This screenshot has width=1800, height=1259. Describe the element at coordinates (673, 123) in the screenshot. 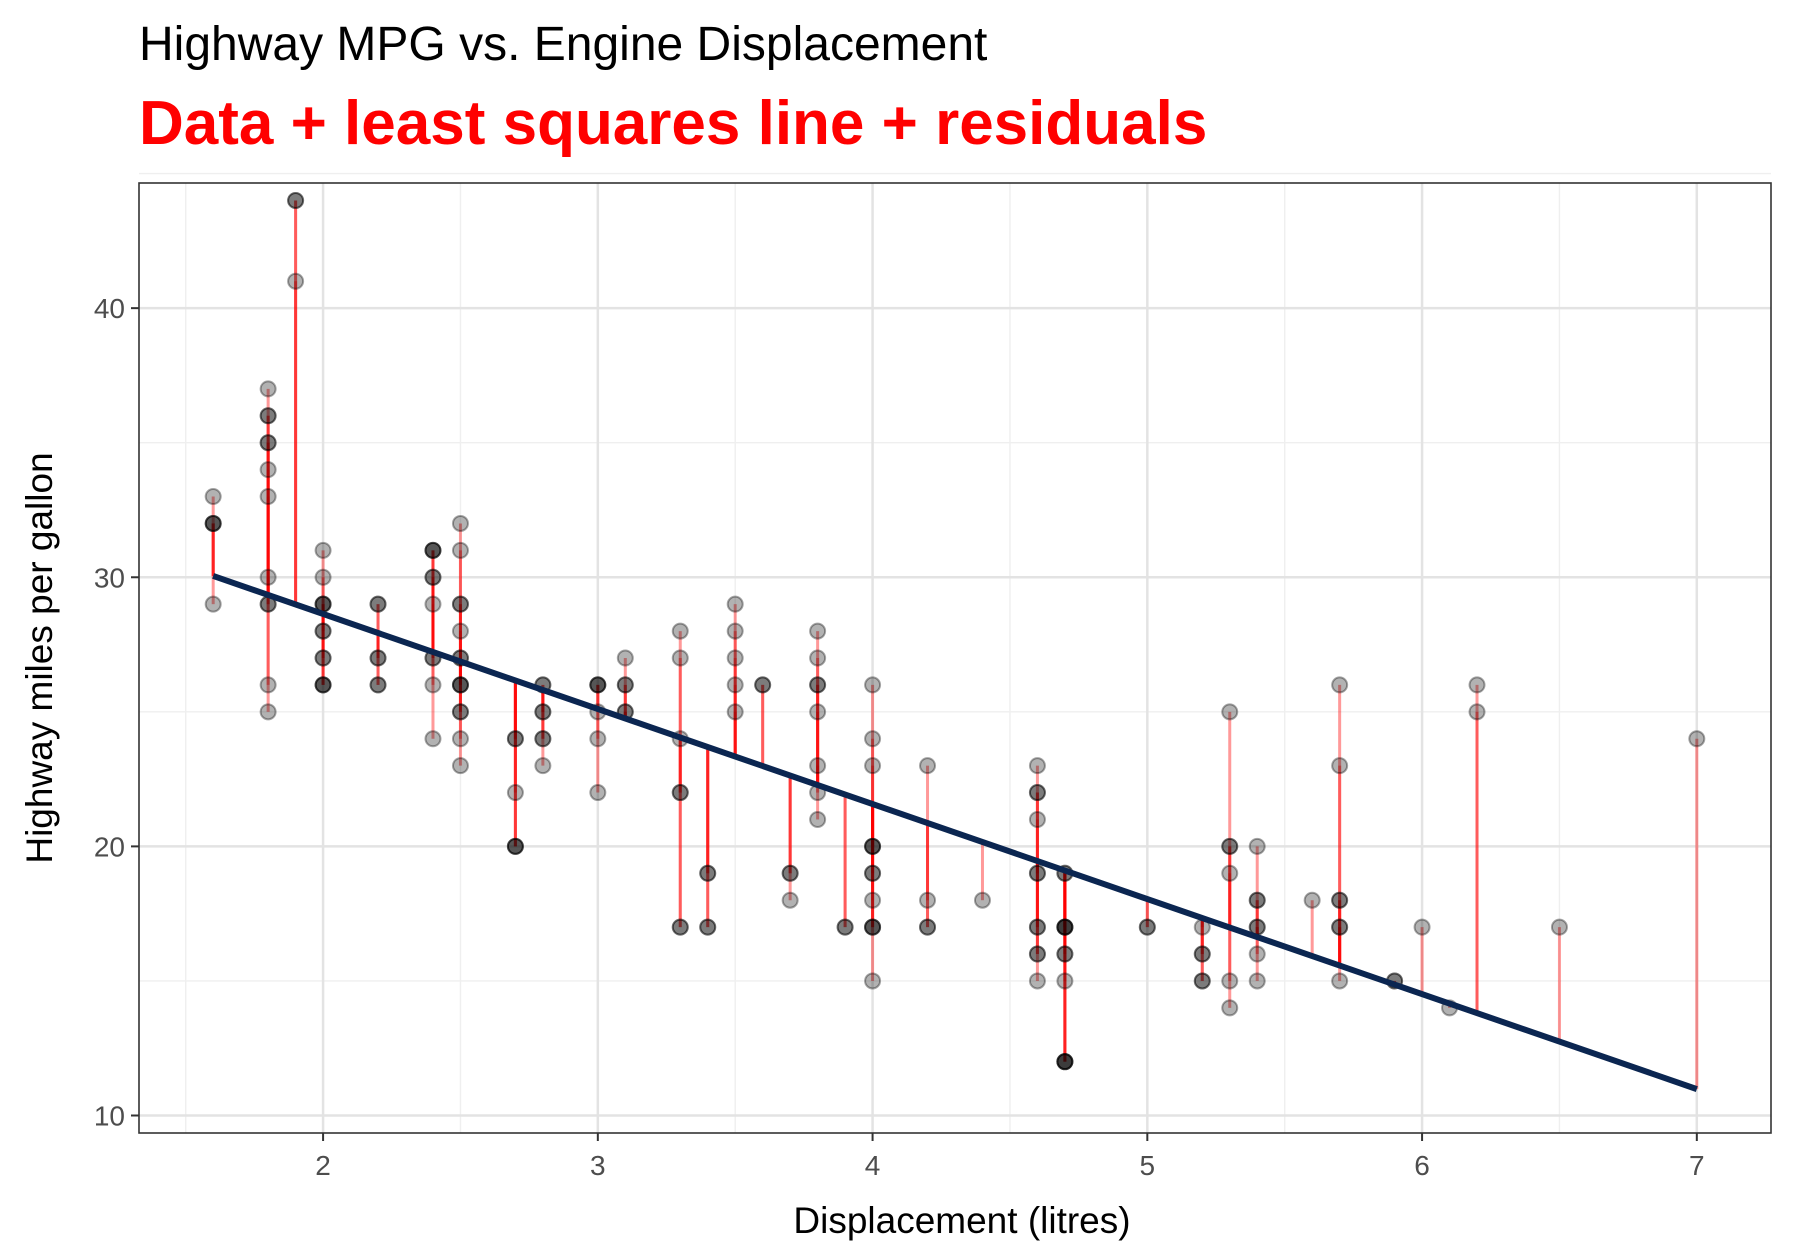

I see `chart-subtitle: Data + least squares line + residuals` at that location.